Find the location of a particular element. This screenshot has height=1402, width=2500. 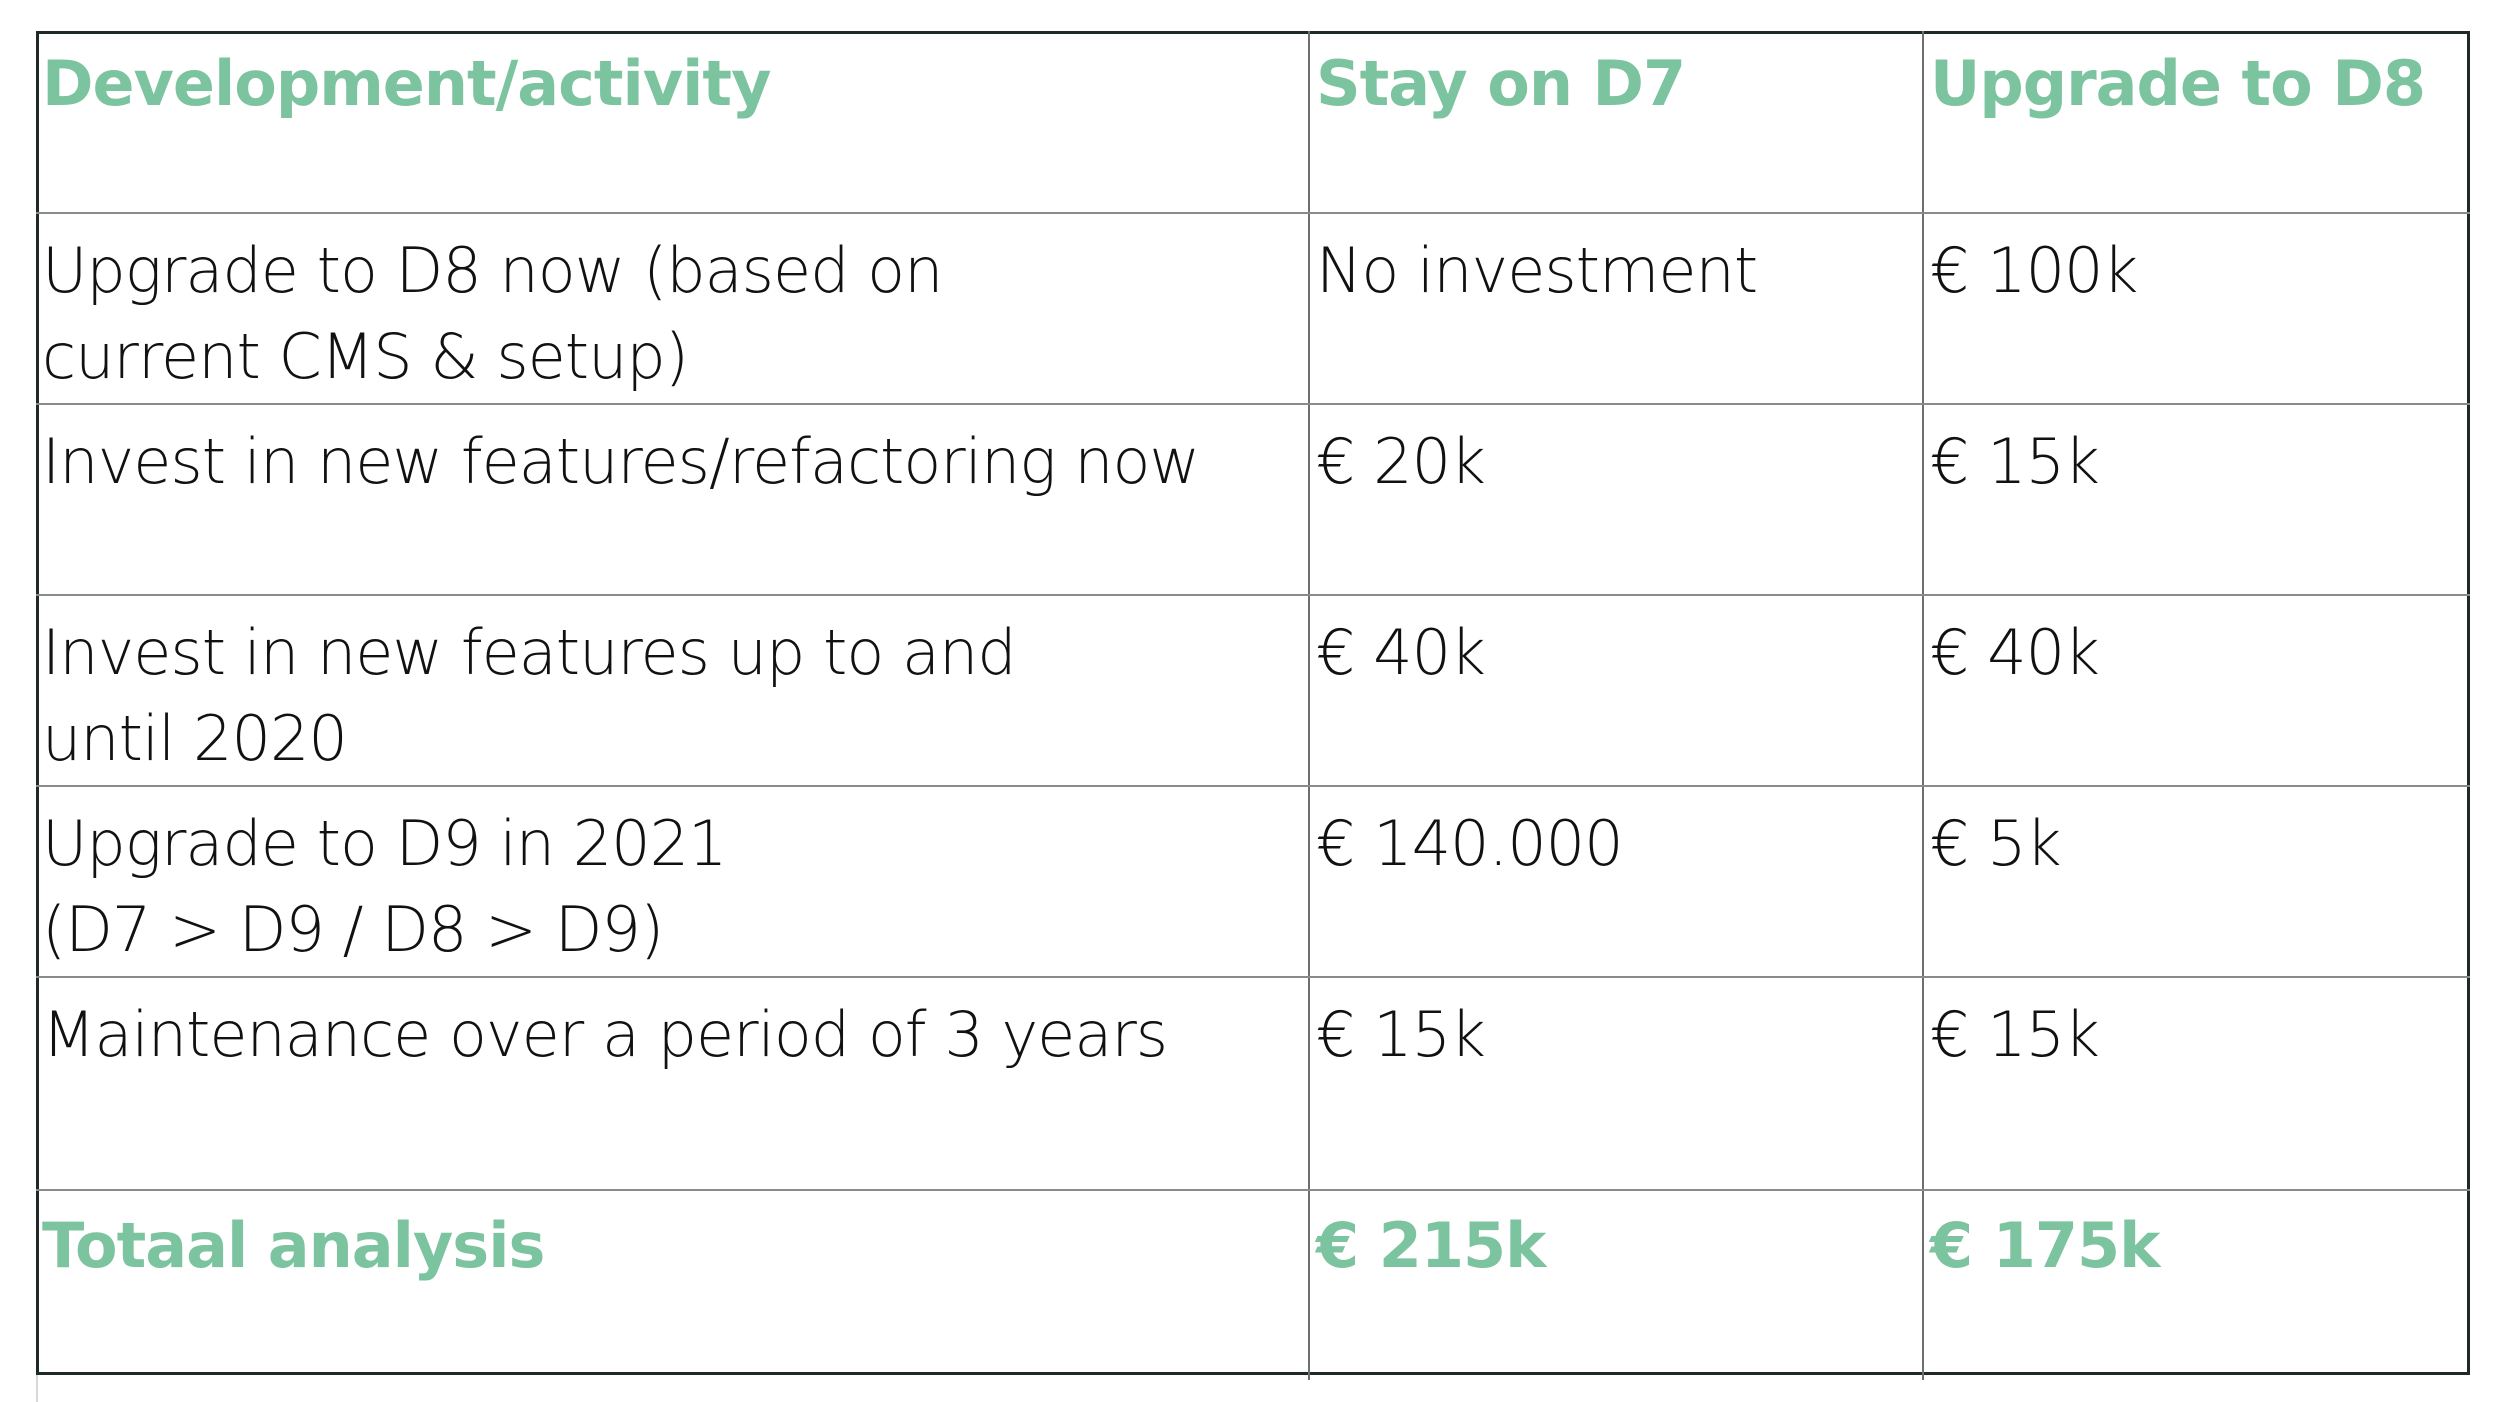

activity-line: current CMS & setup) is located at coordinates (365, 356).